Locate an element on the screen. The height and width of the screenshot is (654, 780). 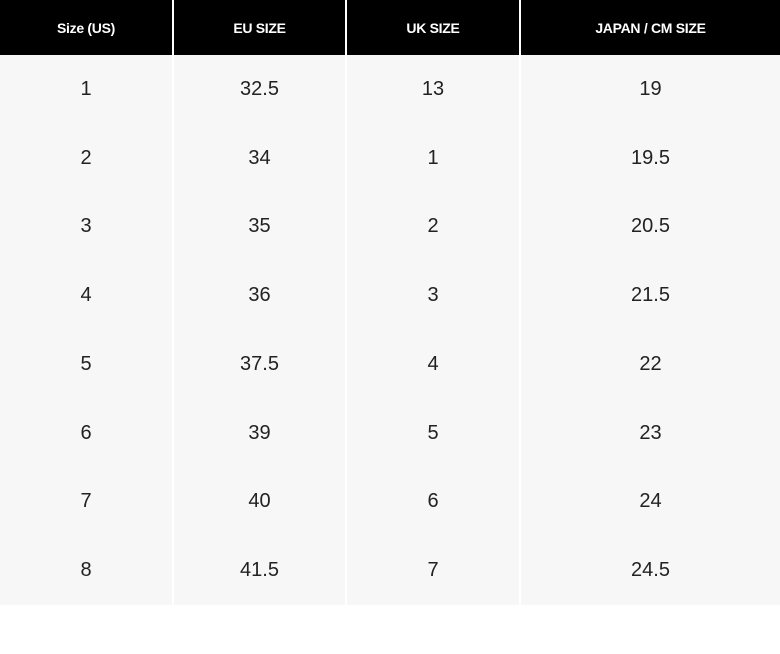
table-cell: 19.5 is located at coordinates (650, 158).